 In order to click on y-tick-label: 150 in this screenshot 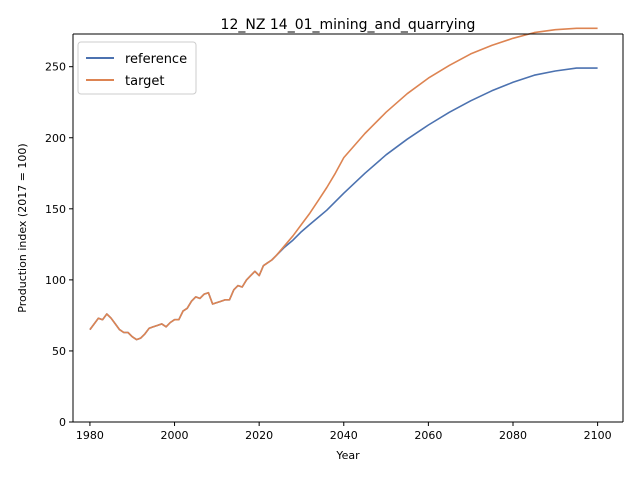, I will do `click(55, 209)`.